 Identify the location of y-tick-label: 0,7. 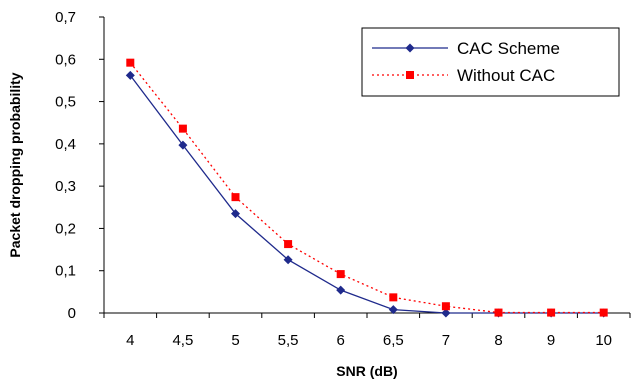
(65, 17).